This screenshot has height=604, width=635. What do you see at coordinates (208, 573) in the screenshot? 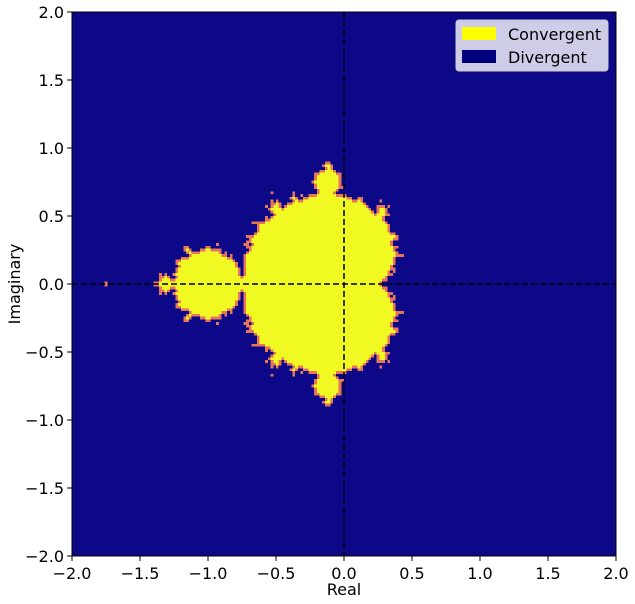
I see `x-tick-label: −1.0` at bounding box center [208, 573].